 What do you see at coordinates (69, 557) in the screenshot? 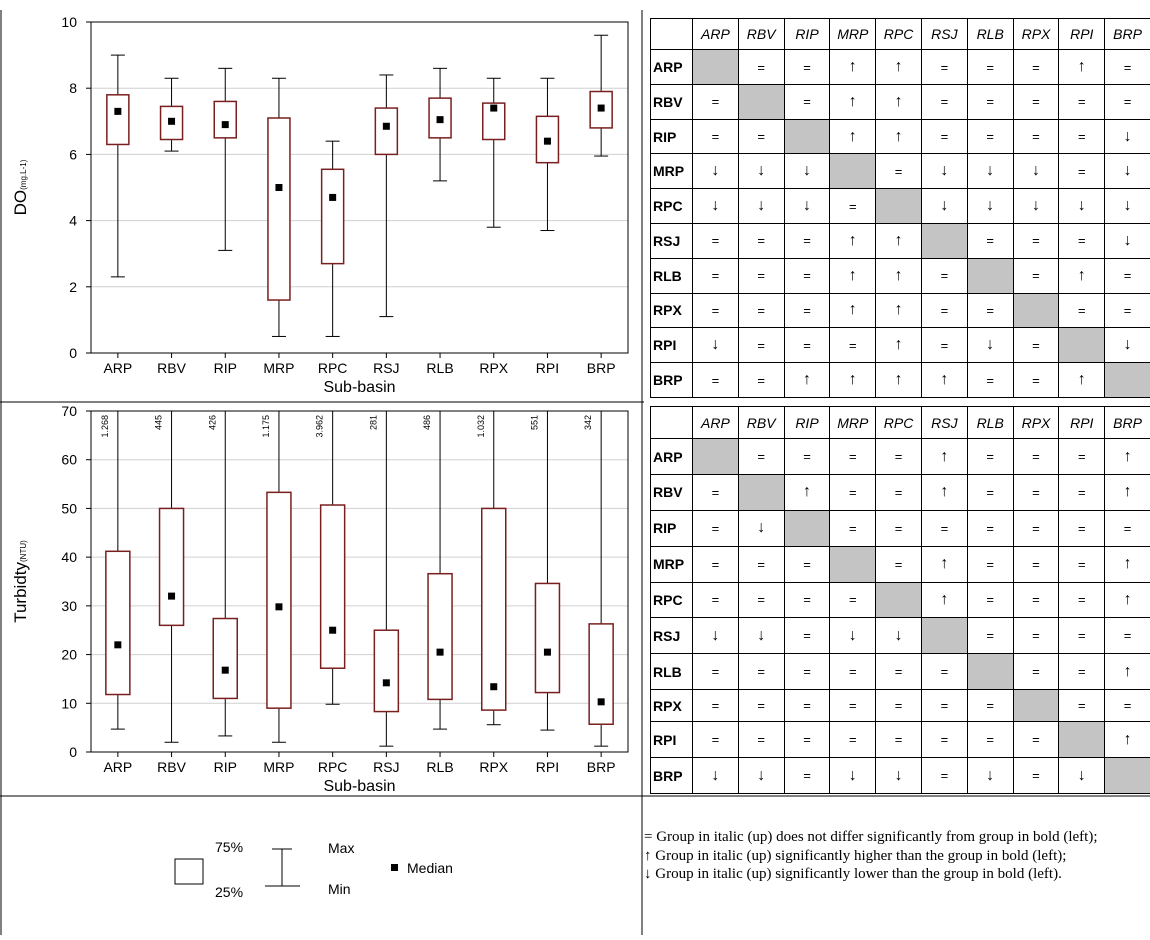
I see `y-tick-label: 40` at bounding box center [69, 557].